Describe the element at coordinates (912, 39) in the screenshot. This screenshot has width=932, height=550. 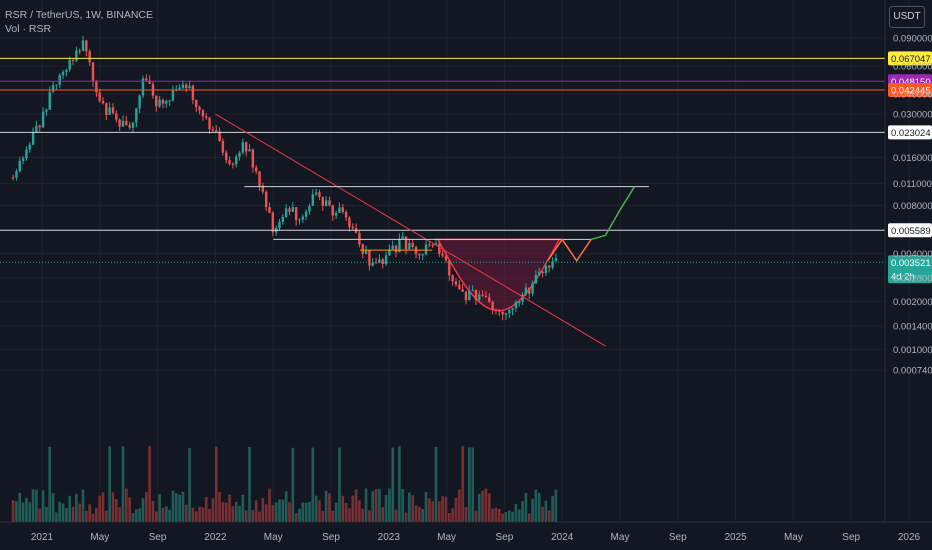
I see `y-tick-label: 0.090000` at that location.